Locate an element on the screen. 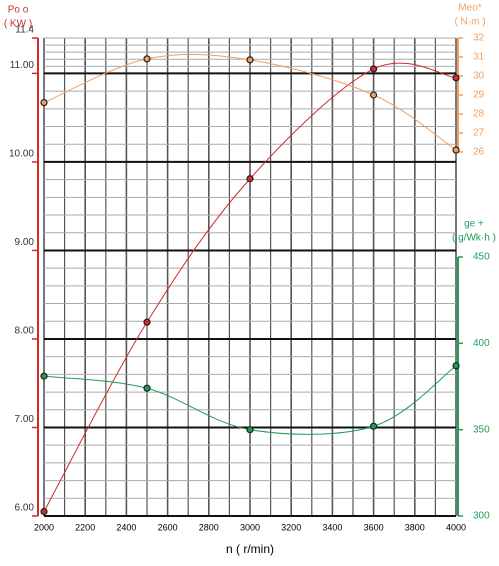 The height and width of the screenshot is (566, 499). x-tick-label: 3200 is located at coordinates (291, 527).